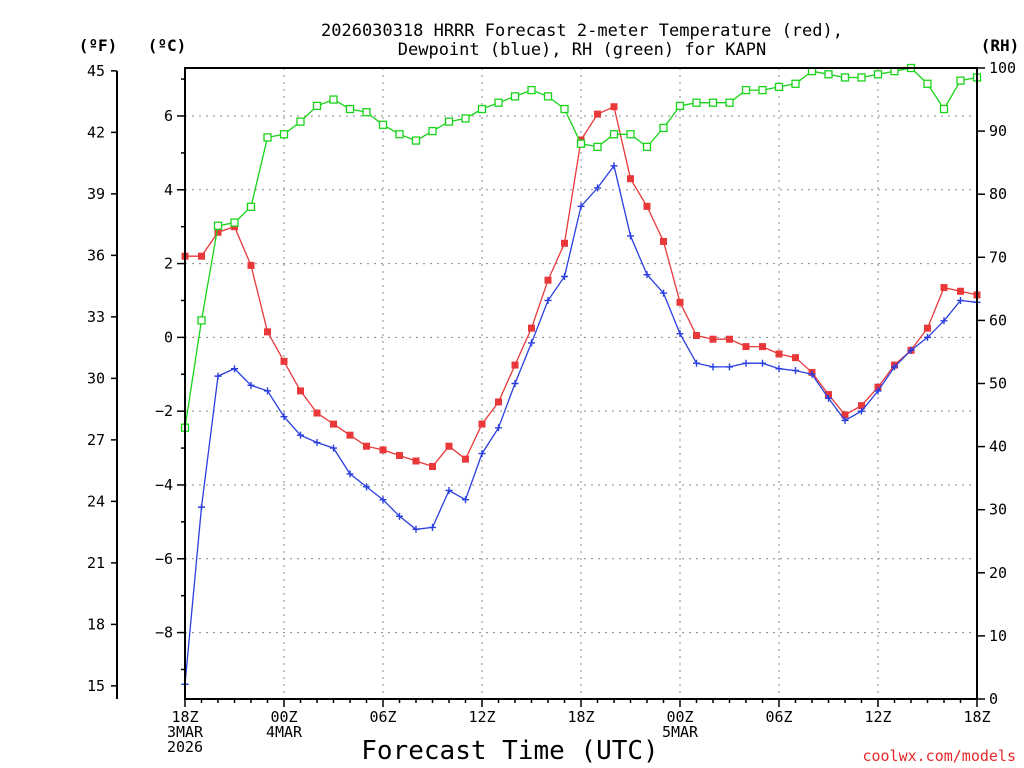  I want to click on rh-tick-label: 50, so click(998, 384).